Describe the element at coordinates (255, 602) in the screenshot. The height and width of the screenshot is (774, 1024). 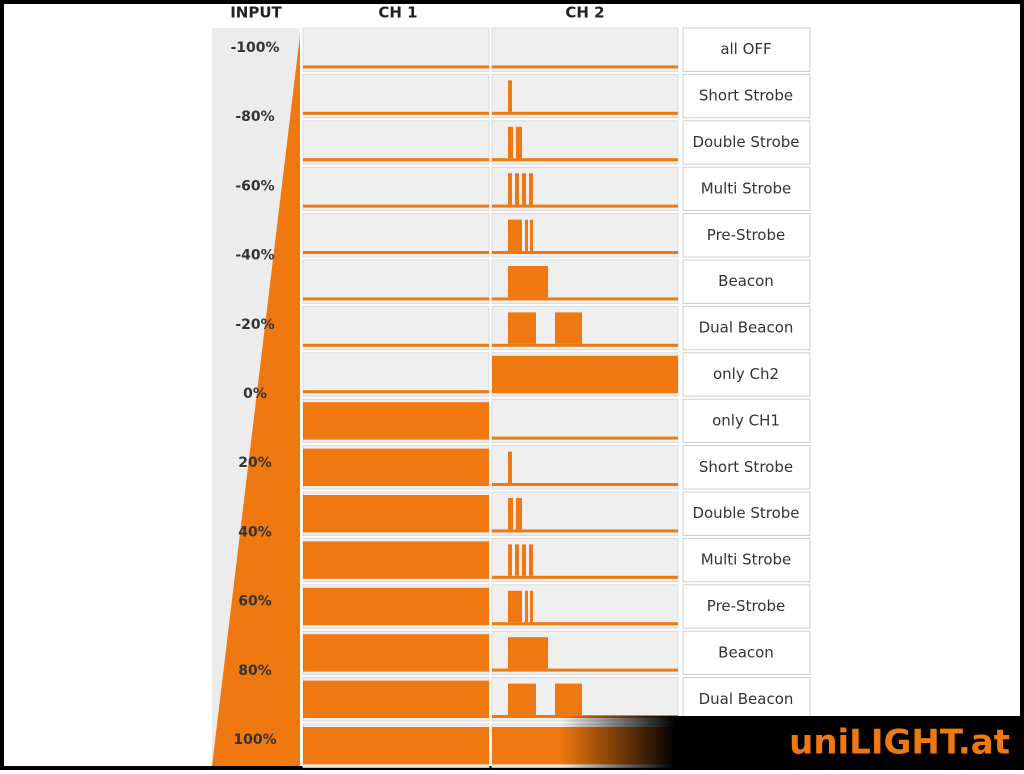
I see `input-label: 60%` at that location.